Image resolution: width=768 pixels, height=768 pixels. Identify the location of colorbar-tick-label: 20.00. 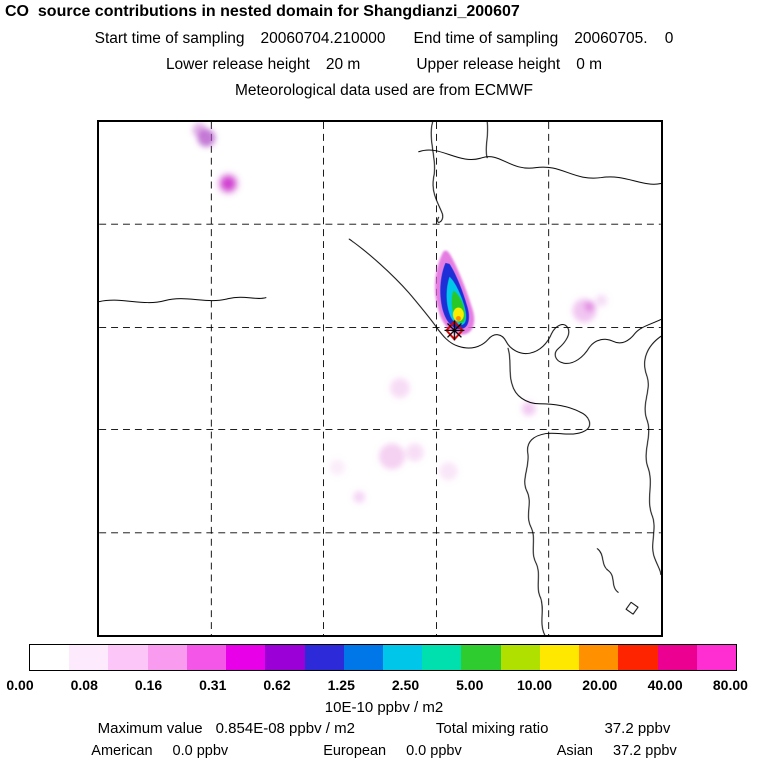
(600, 685).